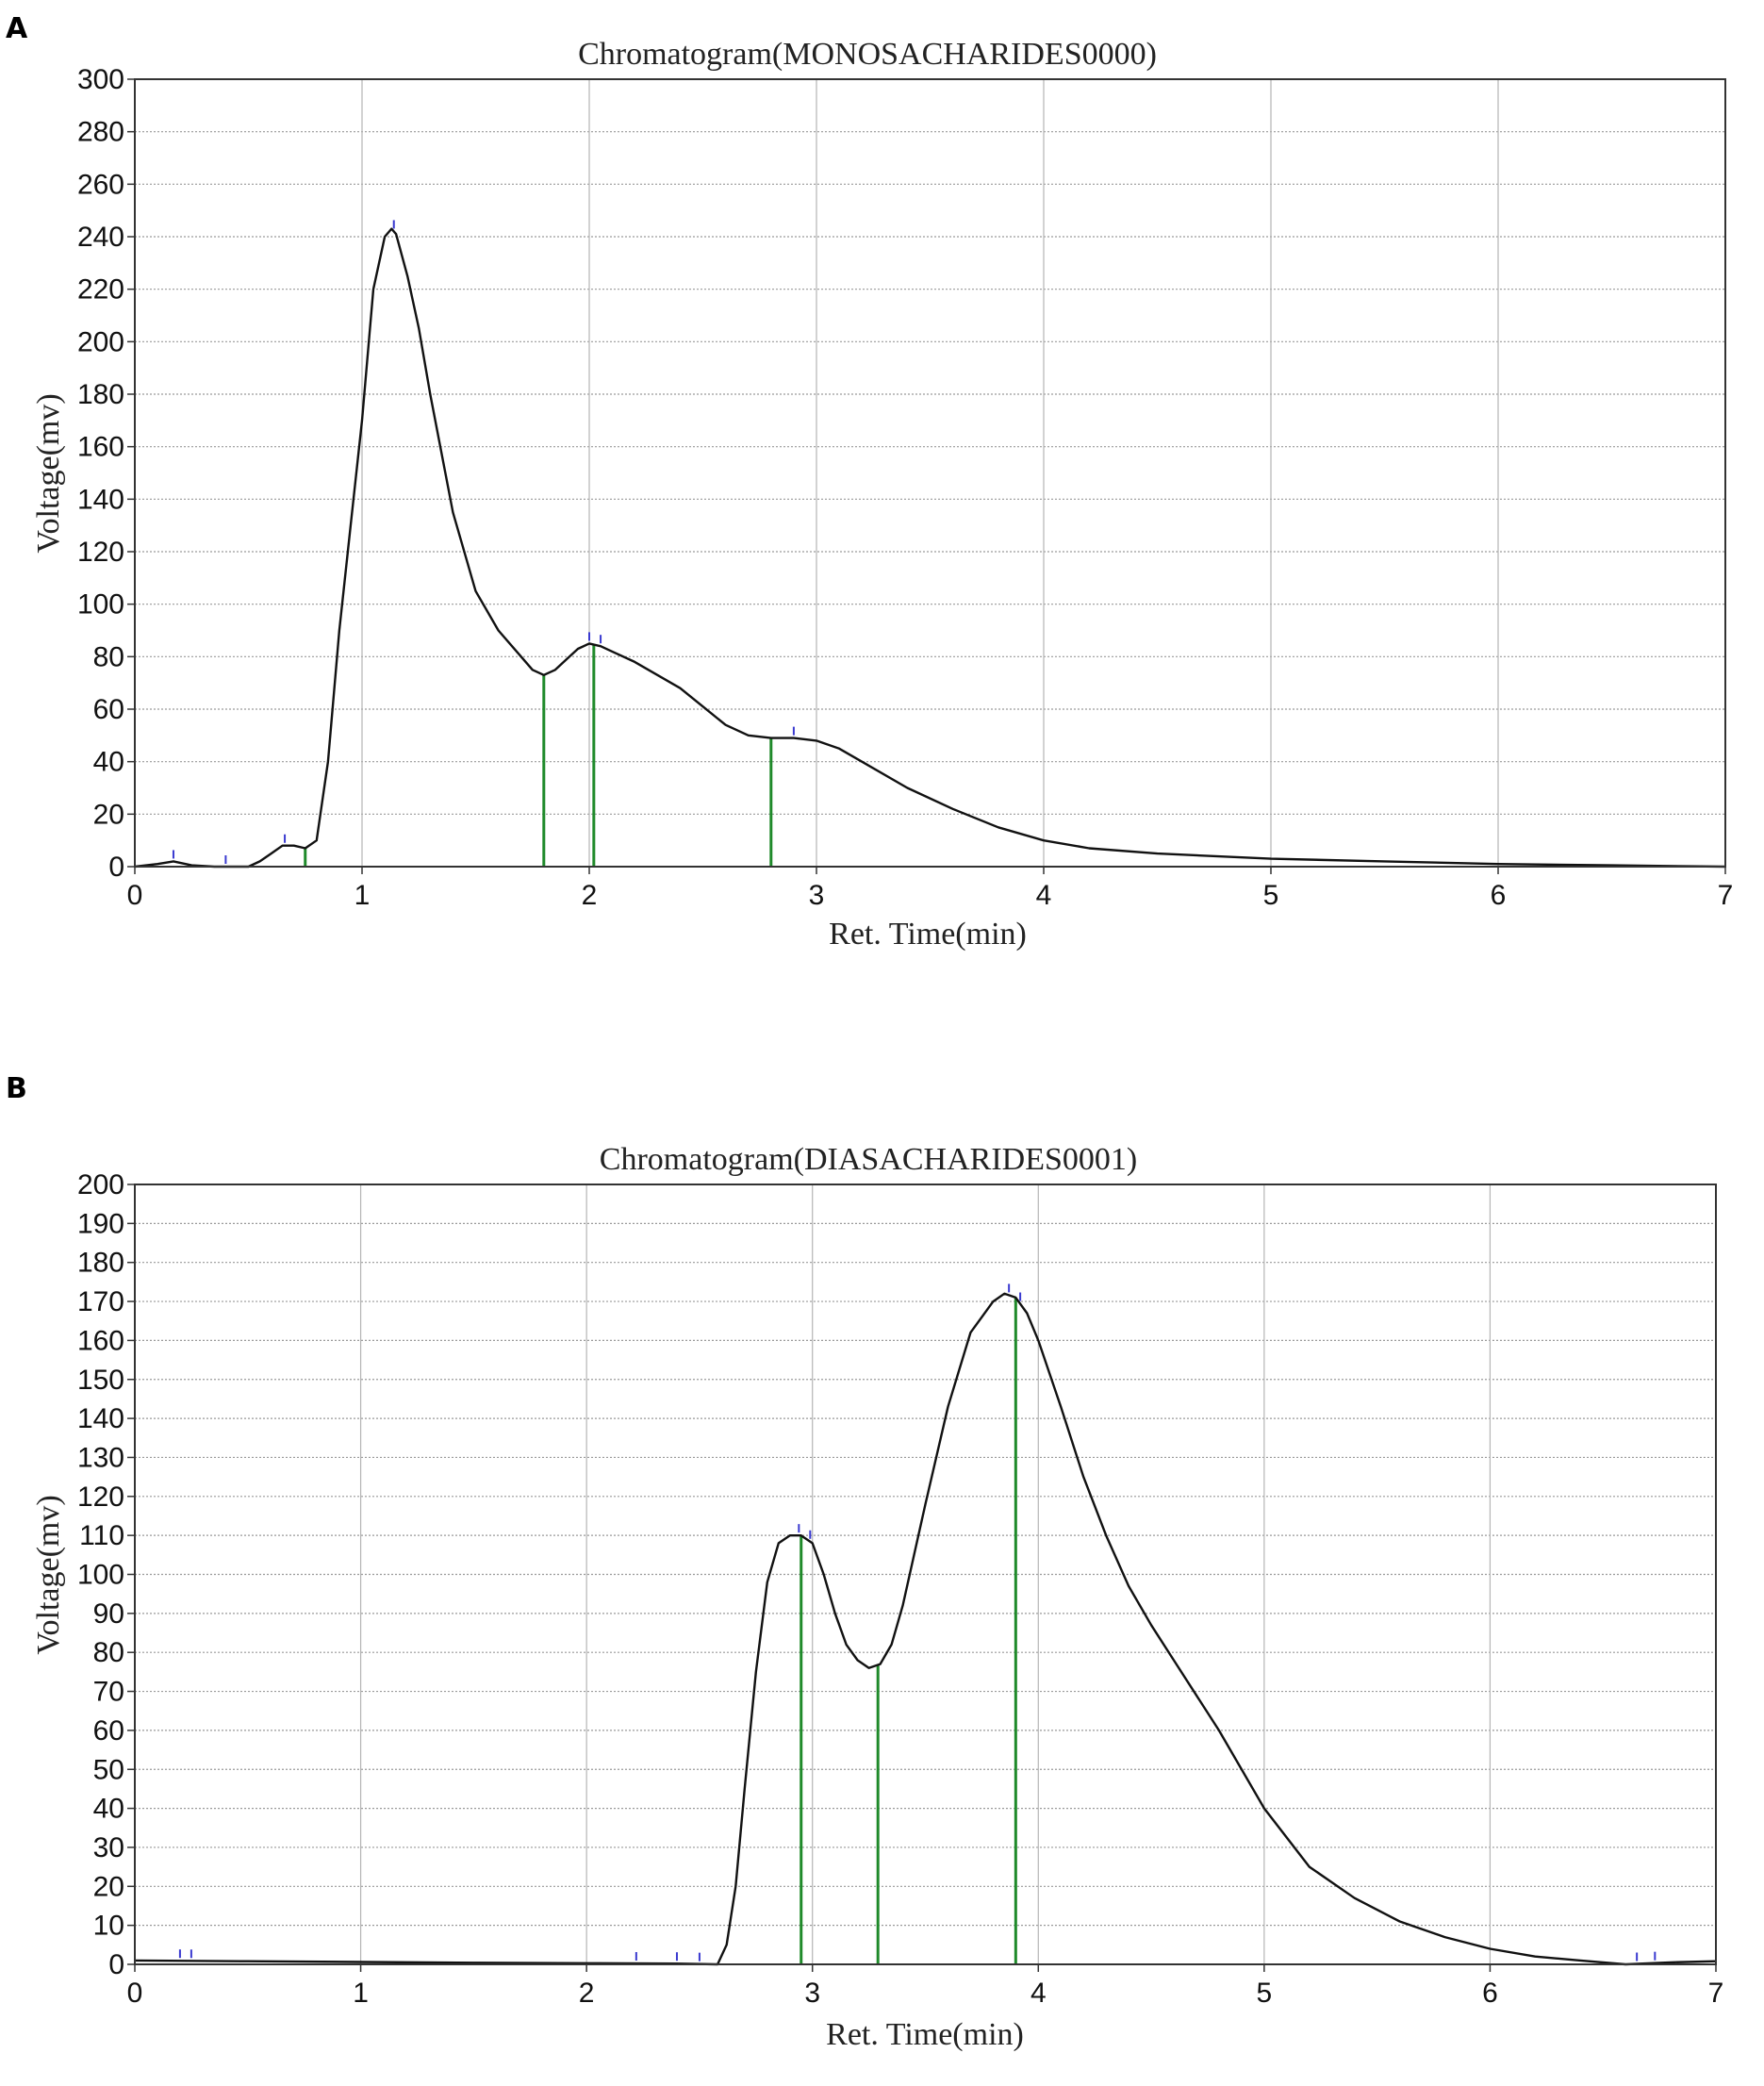  What do you see at coordinates (100, 185) in the screenshot?
I see `y-tick-label: 260` at bounding box center [100, 185].